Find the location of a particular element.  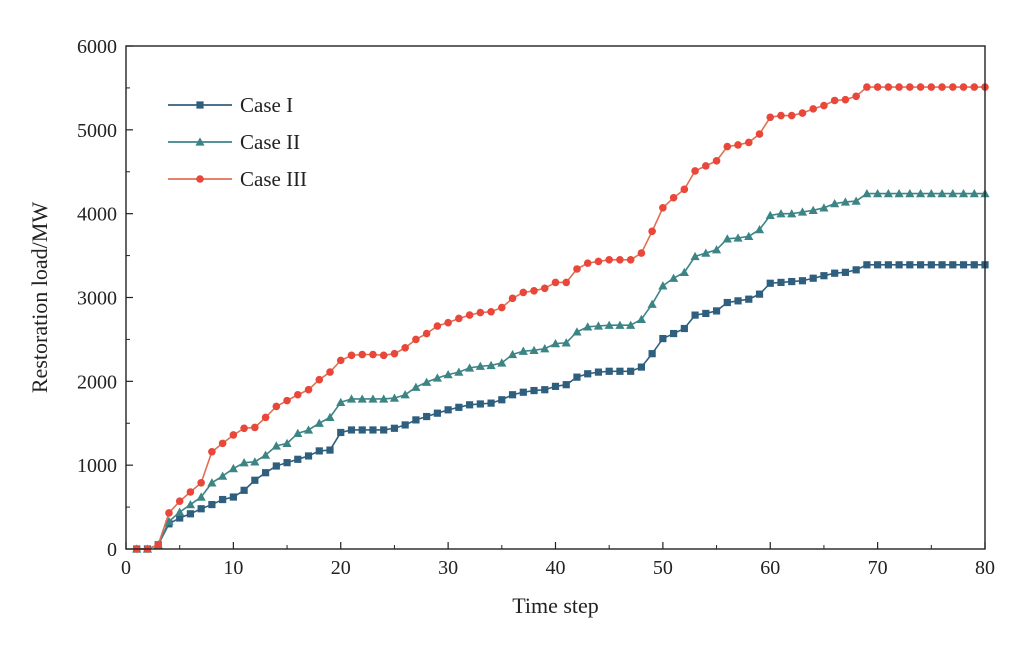

legend-item: Case III is located at coordinates (237, 179).